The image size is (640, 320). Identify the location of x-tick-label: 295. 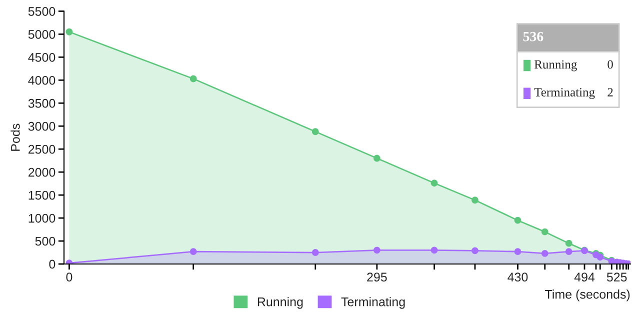
(377, 277).